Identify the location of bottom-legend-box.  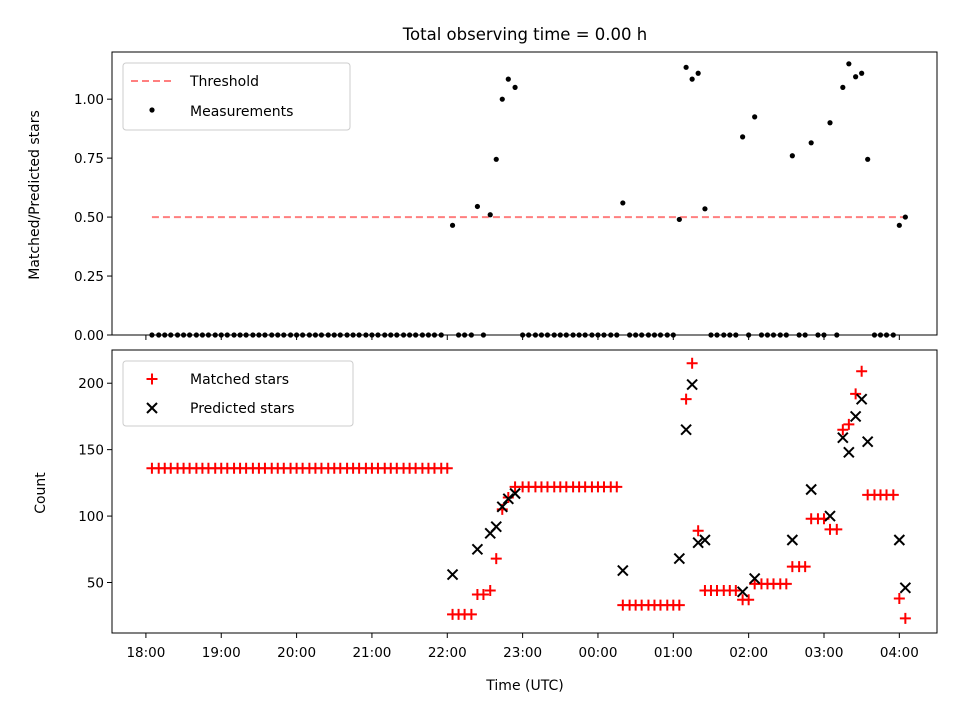
(238, 393).